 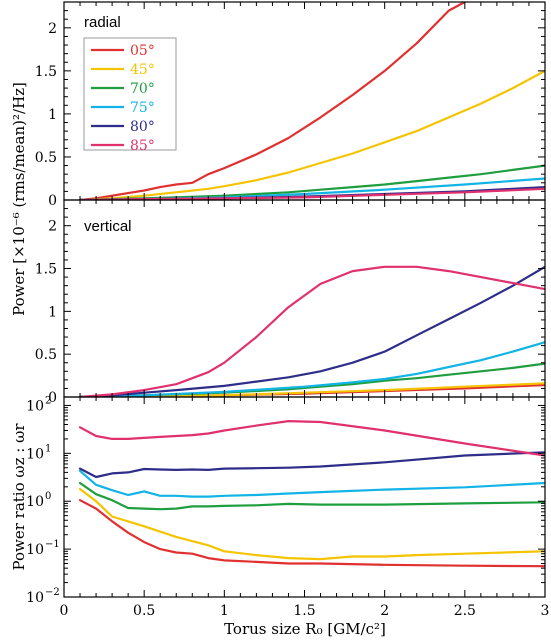 I want to click on y-tick-label-exponent: 0, so click(x=48, y=496).